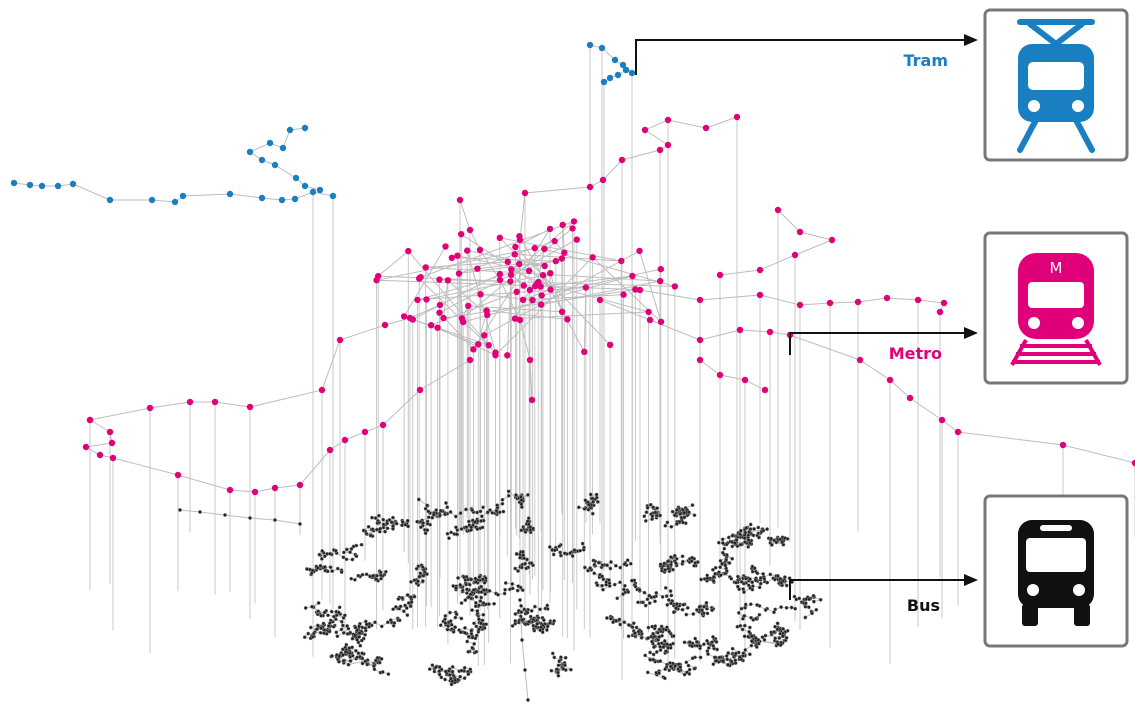  What do you see at coordinates (550, 303) in the screenshot?
I see `link` at bounding box center [550, 303].